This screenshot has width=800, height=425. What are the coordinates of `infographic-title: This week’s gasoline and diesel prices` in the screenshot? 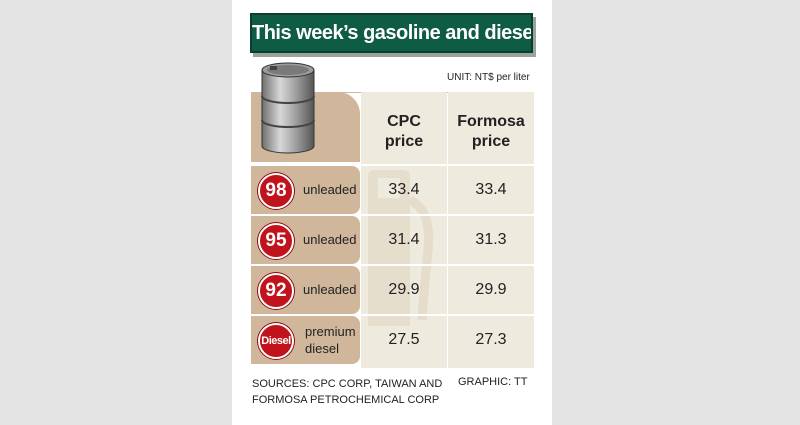 It's located at (391, 33).